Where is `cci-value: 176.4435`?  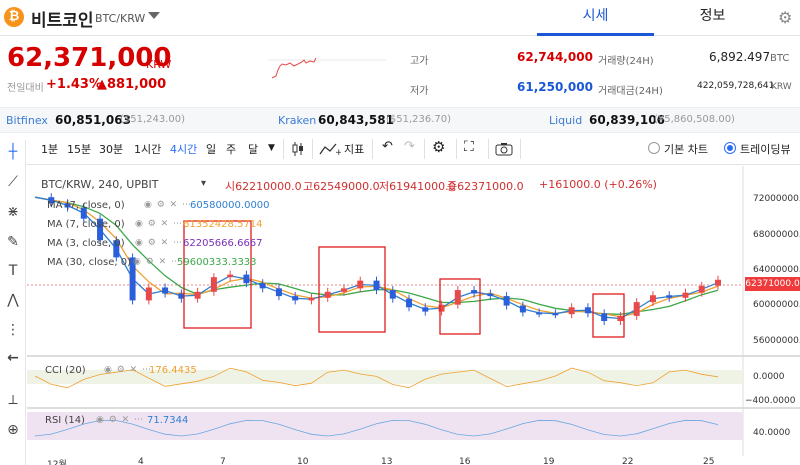
cci-value: 176.4435 is located at coordinates (173, 370).